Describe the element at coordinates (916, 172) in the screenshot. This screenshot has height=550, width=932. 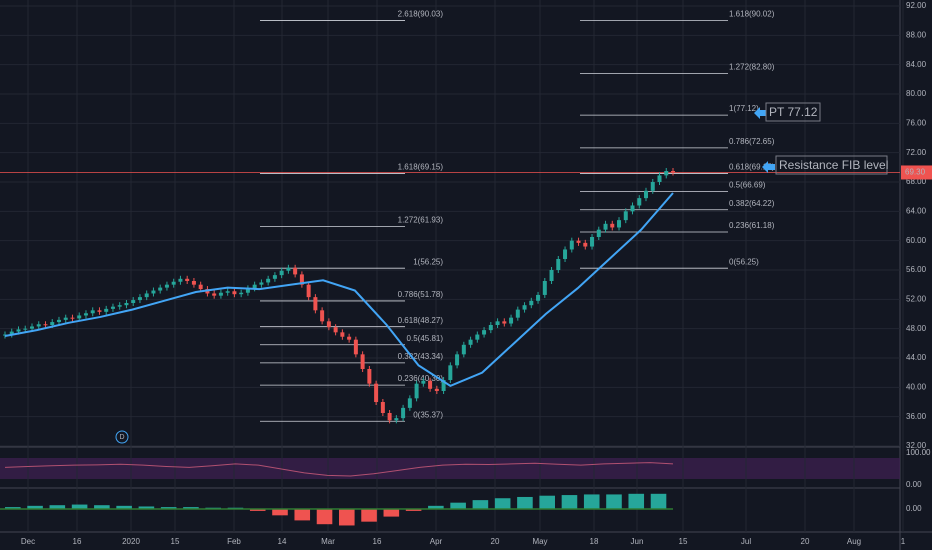
I see `last-price-box` at that location.